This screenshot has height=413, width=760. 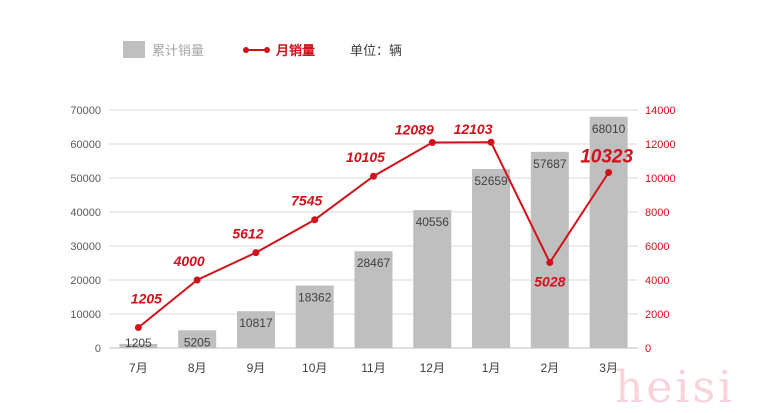 What do you see at coordinates (432, 368) in the screenshot?
I see `category-label: 12月` at bounding box center [432, 368].